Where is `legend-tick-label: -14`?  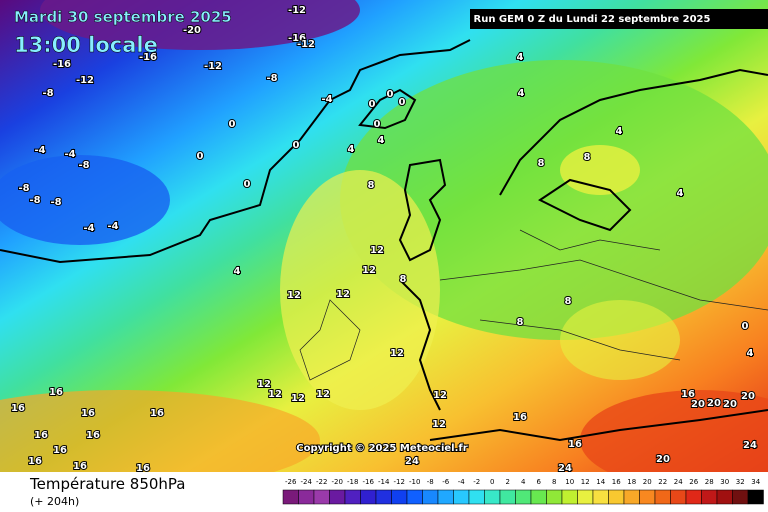
legend-tick-label: -14 is located at coordinates (384, 482).